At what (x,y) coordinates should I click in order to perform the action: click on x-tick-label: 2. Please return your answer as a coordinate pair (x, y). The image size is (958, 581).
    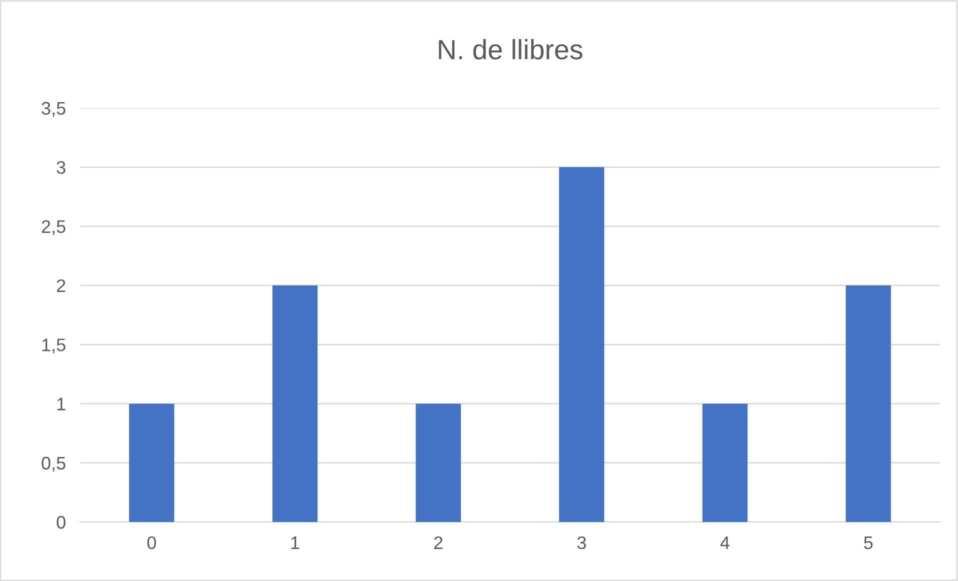
    Looking at the image, I should click on (438, 542).